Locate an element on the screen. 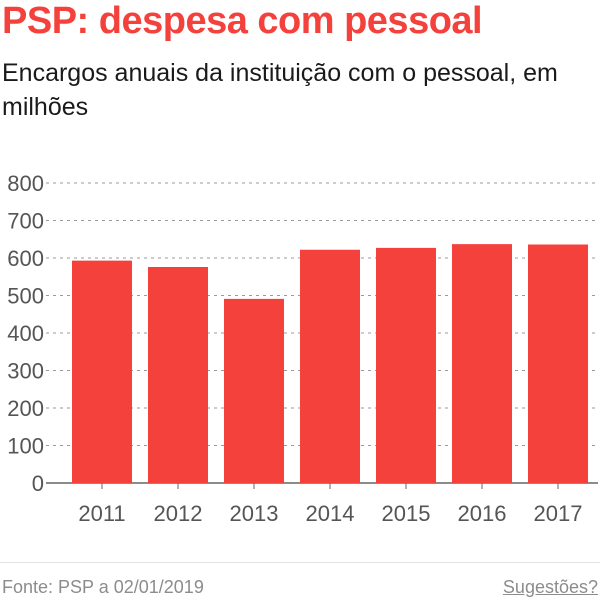 The height and width of the screenshot is (612, 600). y-tick-label: 200 is located at coordinates (25, 408).